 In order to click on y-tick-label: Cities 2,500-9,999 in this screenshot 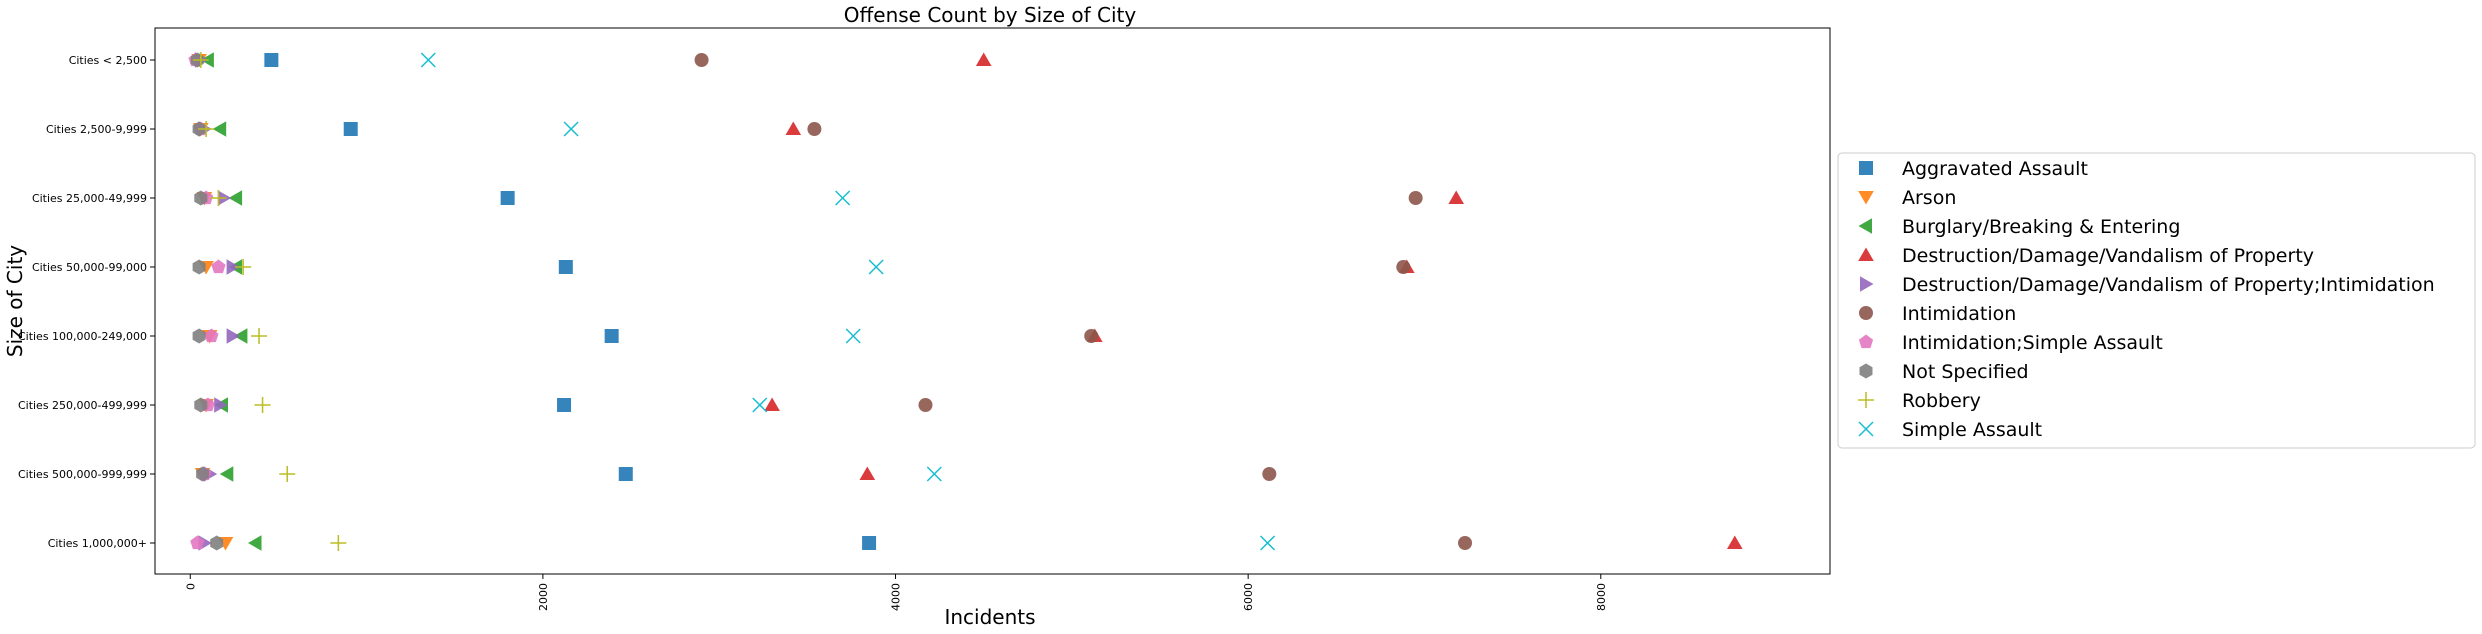, I will do `click(96, 129)`.